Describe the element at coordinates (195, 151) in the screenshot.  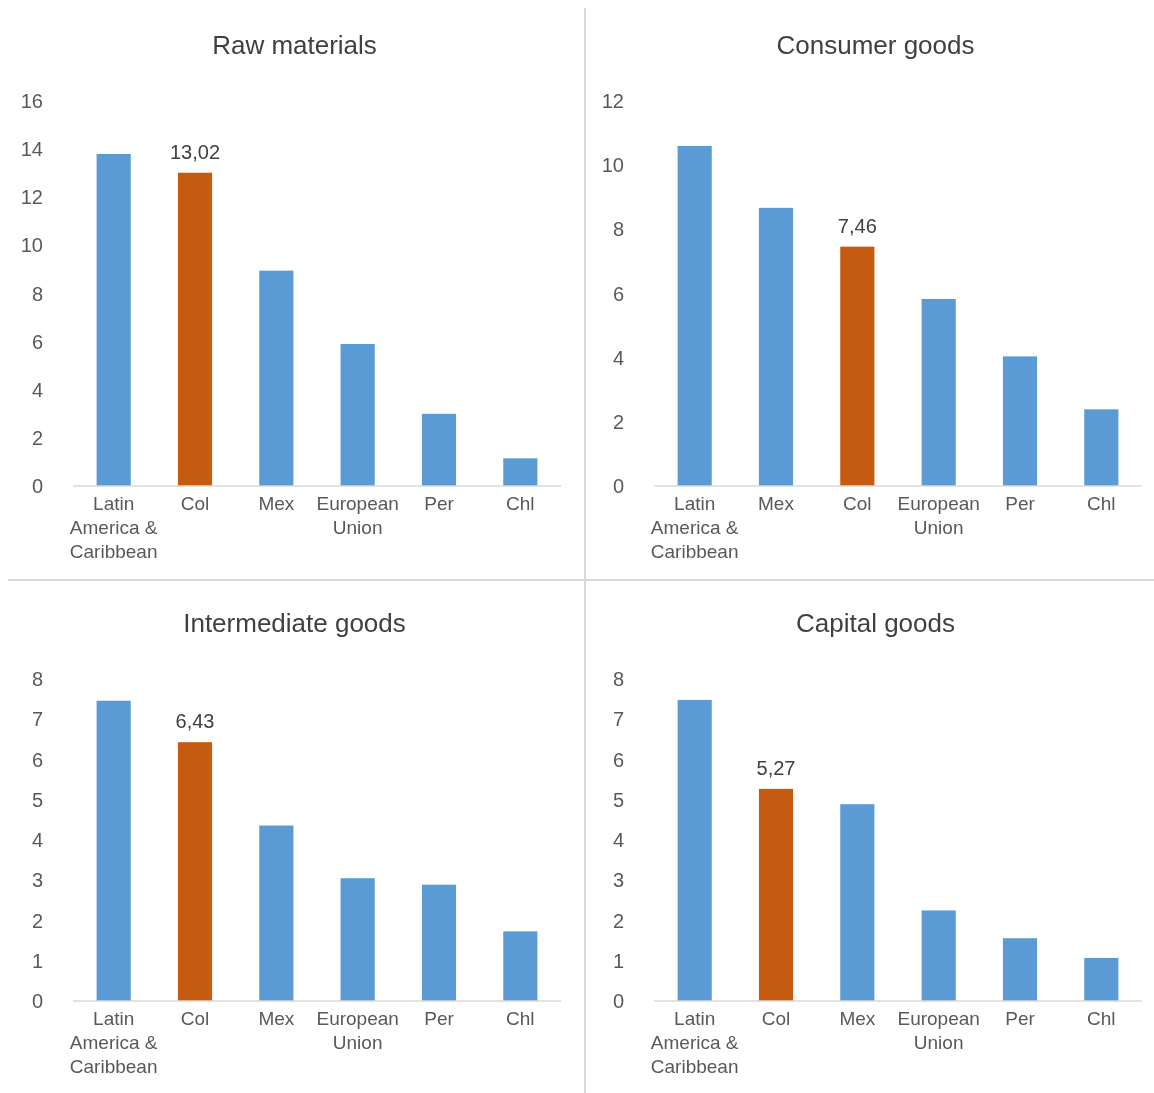
I see `data-label: 13,02` at that location.